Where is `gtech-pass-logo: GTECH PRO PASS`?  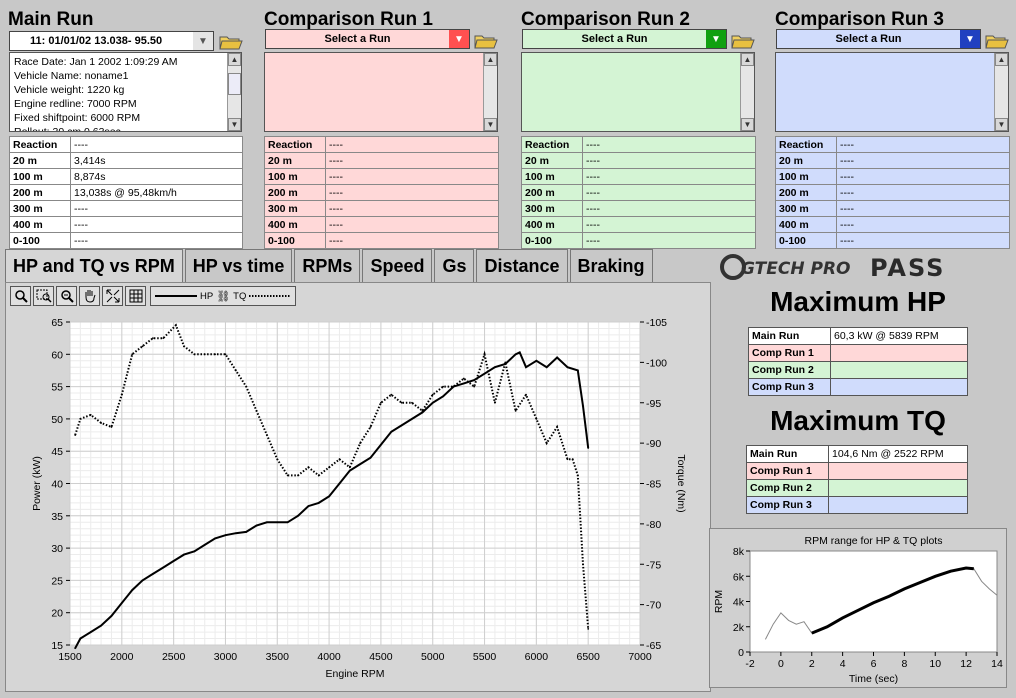
gtech-pass-logo: GTECH PRO PASS is located at coordinates (862, 267).